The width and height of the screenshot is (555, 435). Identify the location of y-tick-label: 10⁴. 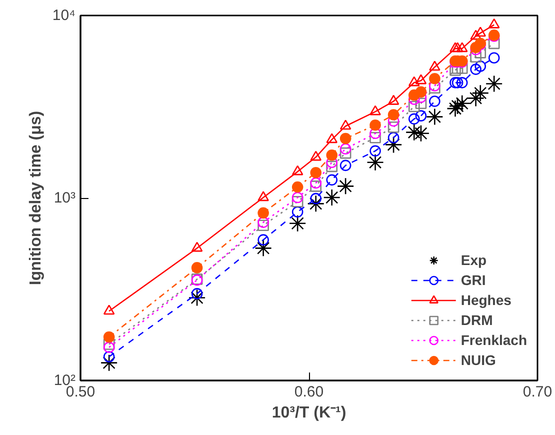
(64, 15).